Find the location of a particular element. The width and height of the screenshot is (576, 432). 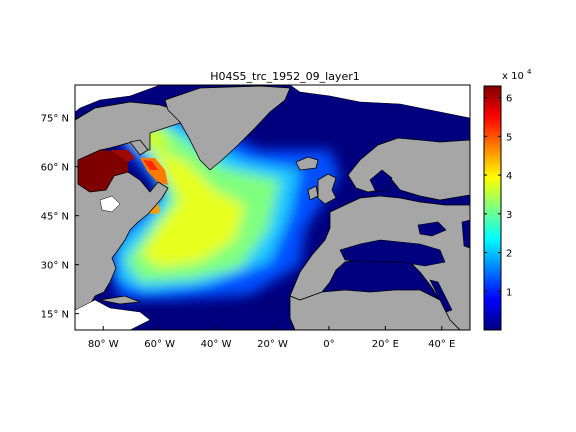

colorbar-ticks: 1 2 3 4 5 6 is located at coordinates (498, 196).